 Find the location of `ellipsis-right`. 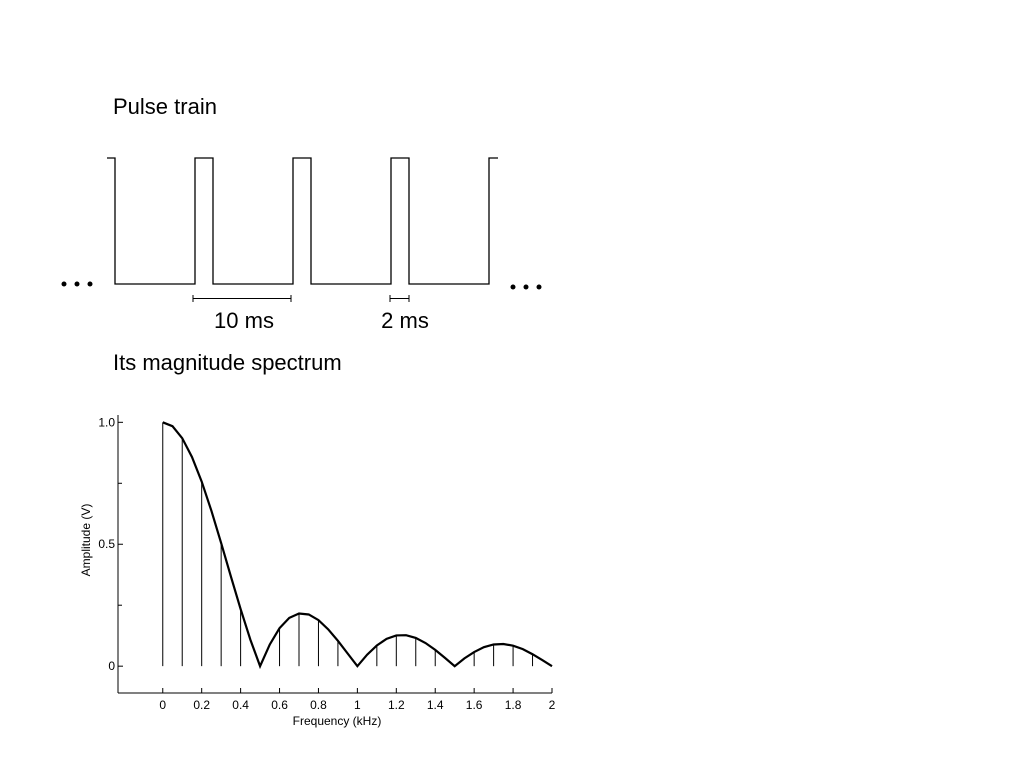

ellipsis-right is located at coordinates (526, 287).